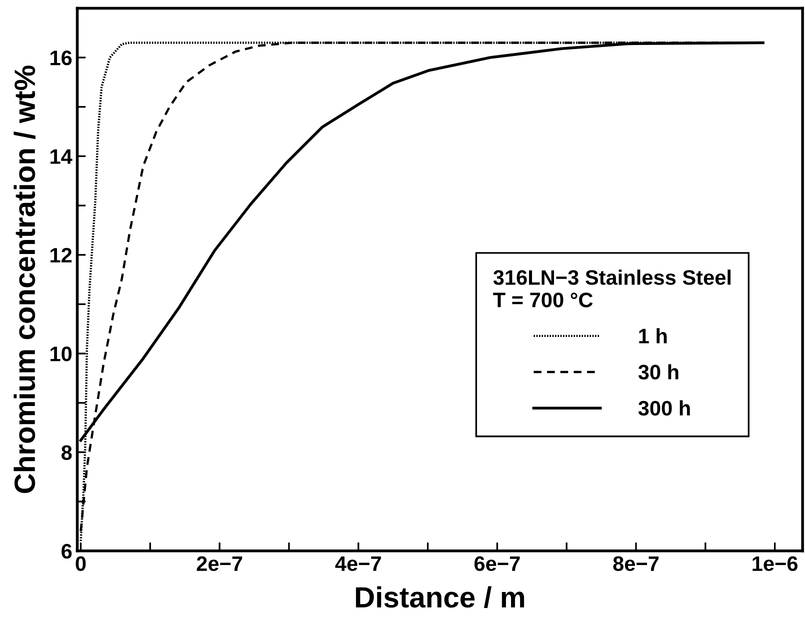 This screenshot has width=805, height=631. What do you see at coordinates (61, 156) in the screenshot?
I see `y-tick-label: 14` at bounding box center [61, 156].